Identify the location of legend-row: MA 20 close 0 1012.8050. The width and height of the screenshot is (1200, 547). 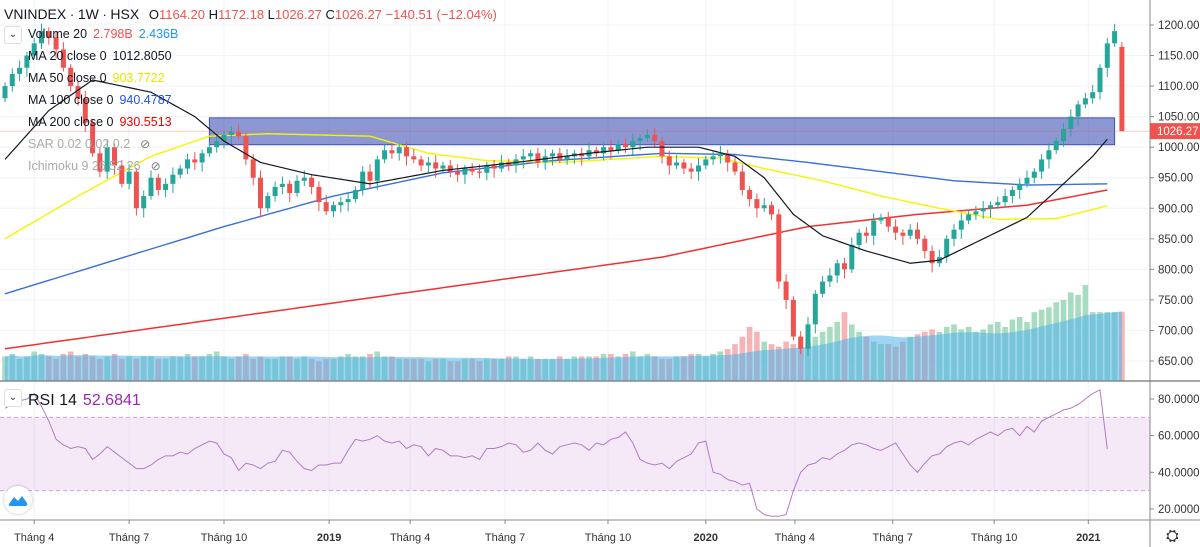
(103, 56).